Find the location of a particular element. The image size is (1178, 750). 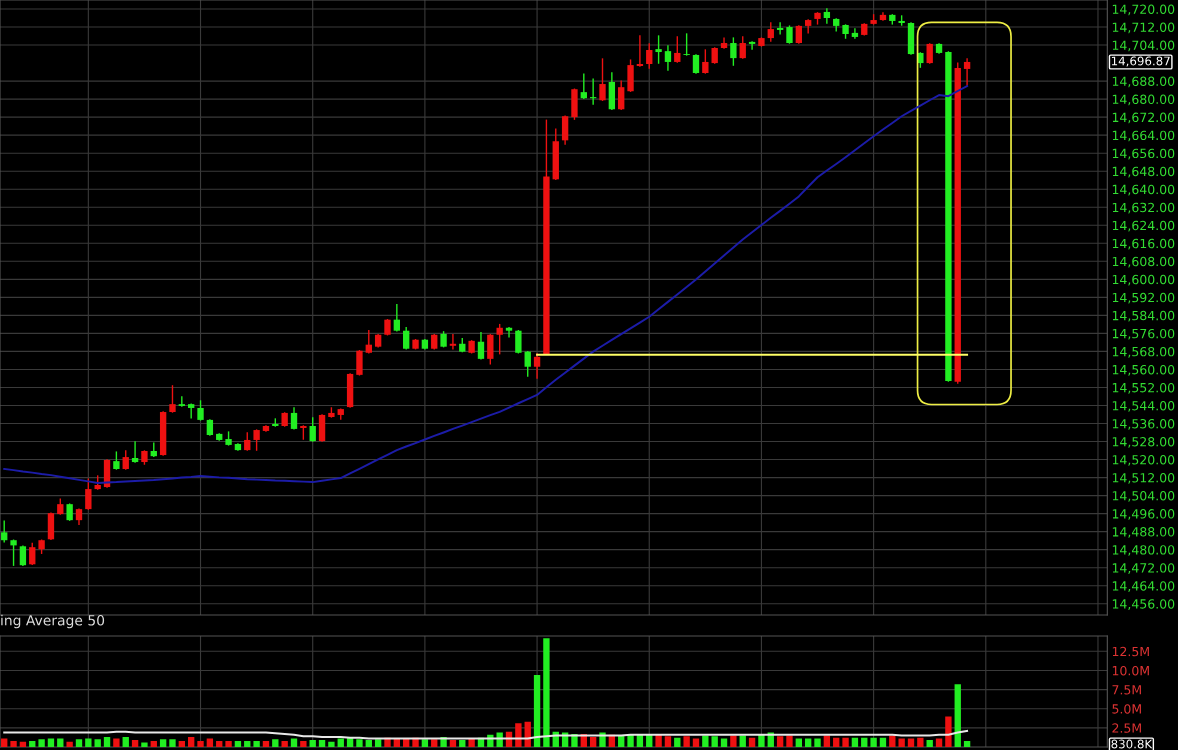

y-tick-label: 2.5M is located at coordinates (1126, 728).